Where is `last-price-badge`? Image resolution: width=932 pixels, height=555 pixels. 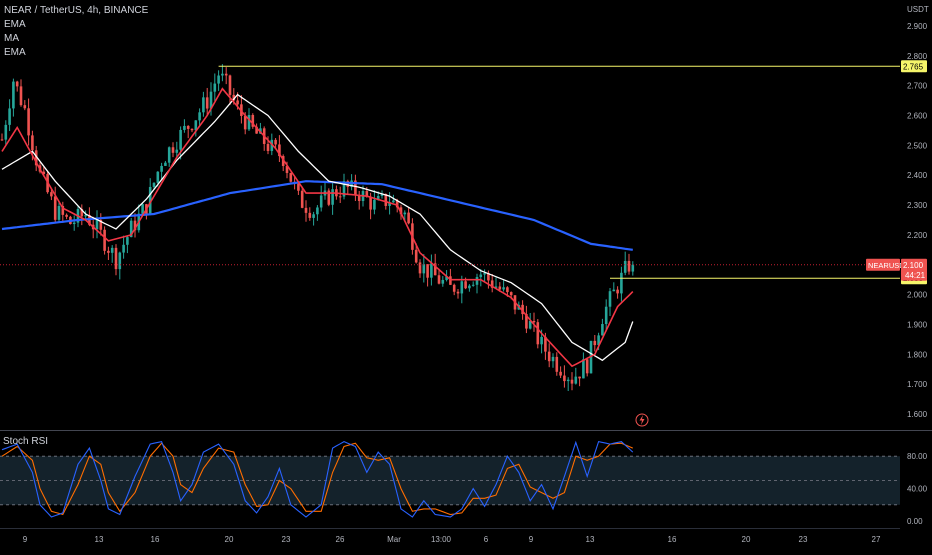 last-price-badge is located at coordinates (914, 269).